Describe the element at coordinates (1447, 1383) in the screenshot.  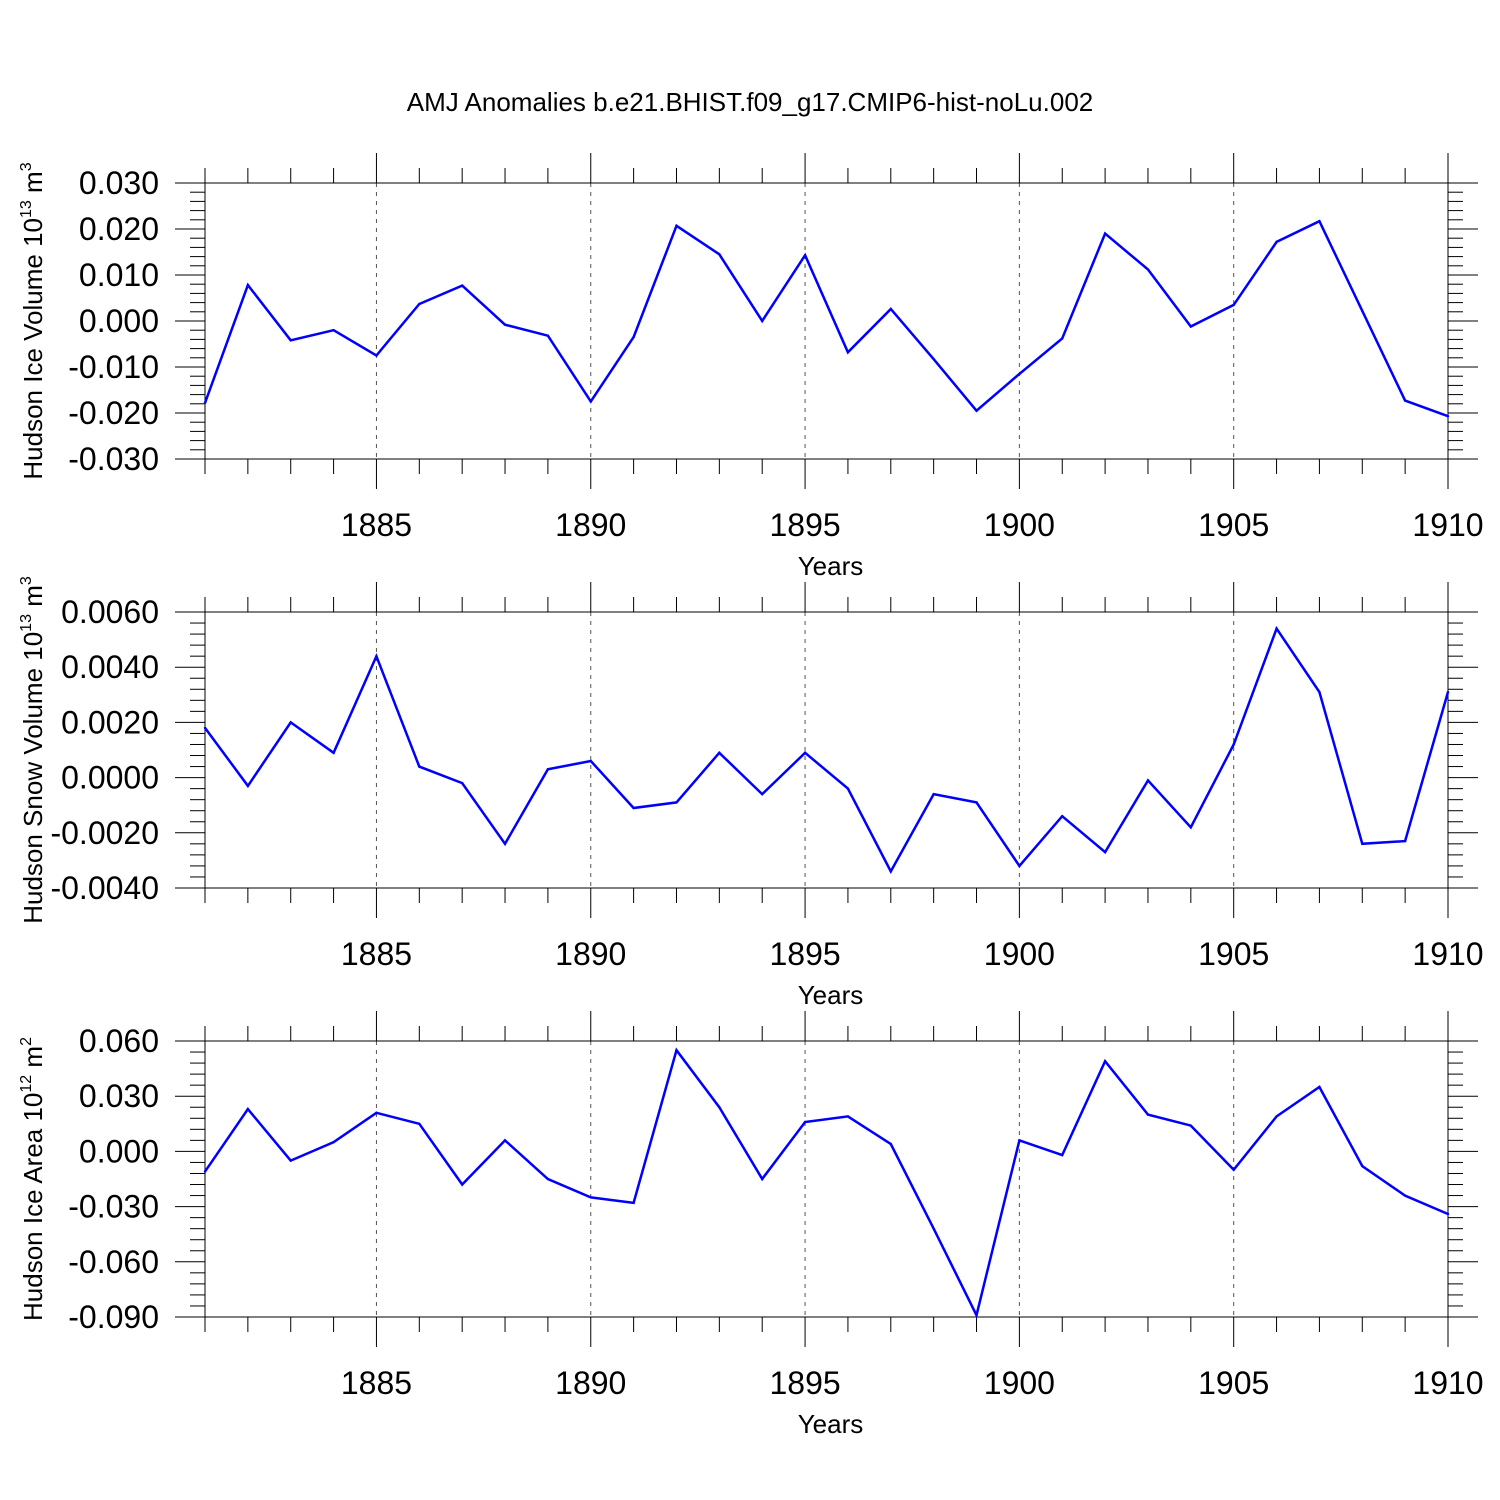
I see `x-tick-label: 1910` at that location.